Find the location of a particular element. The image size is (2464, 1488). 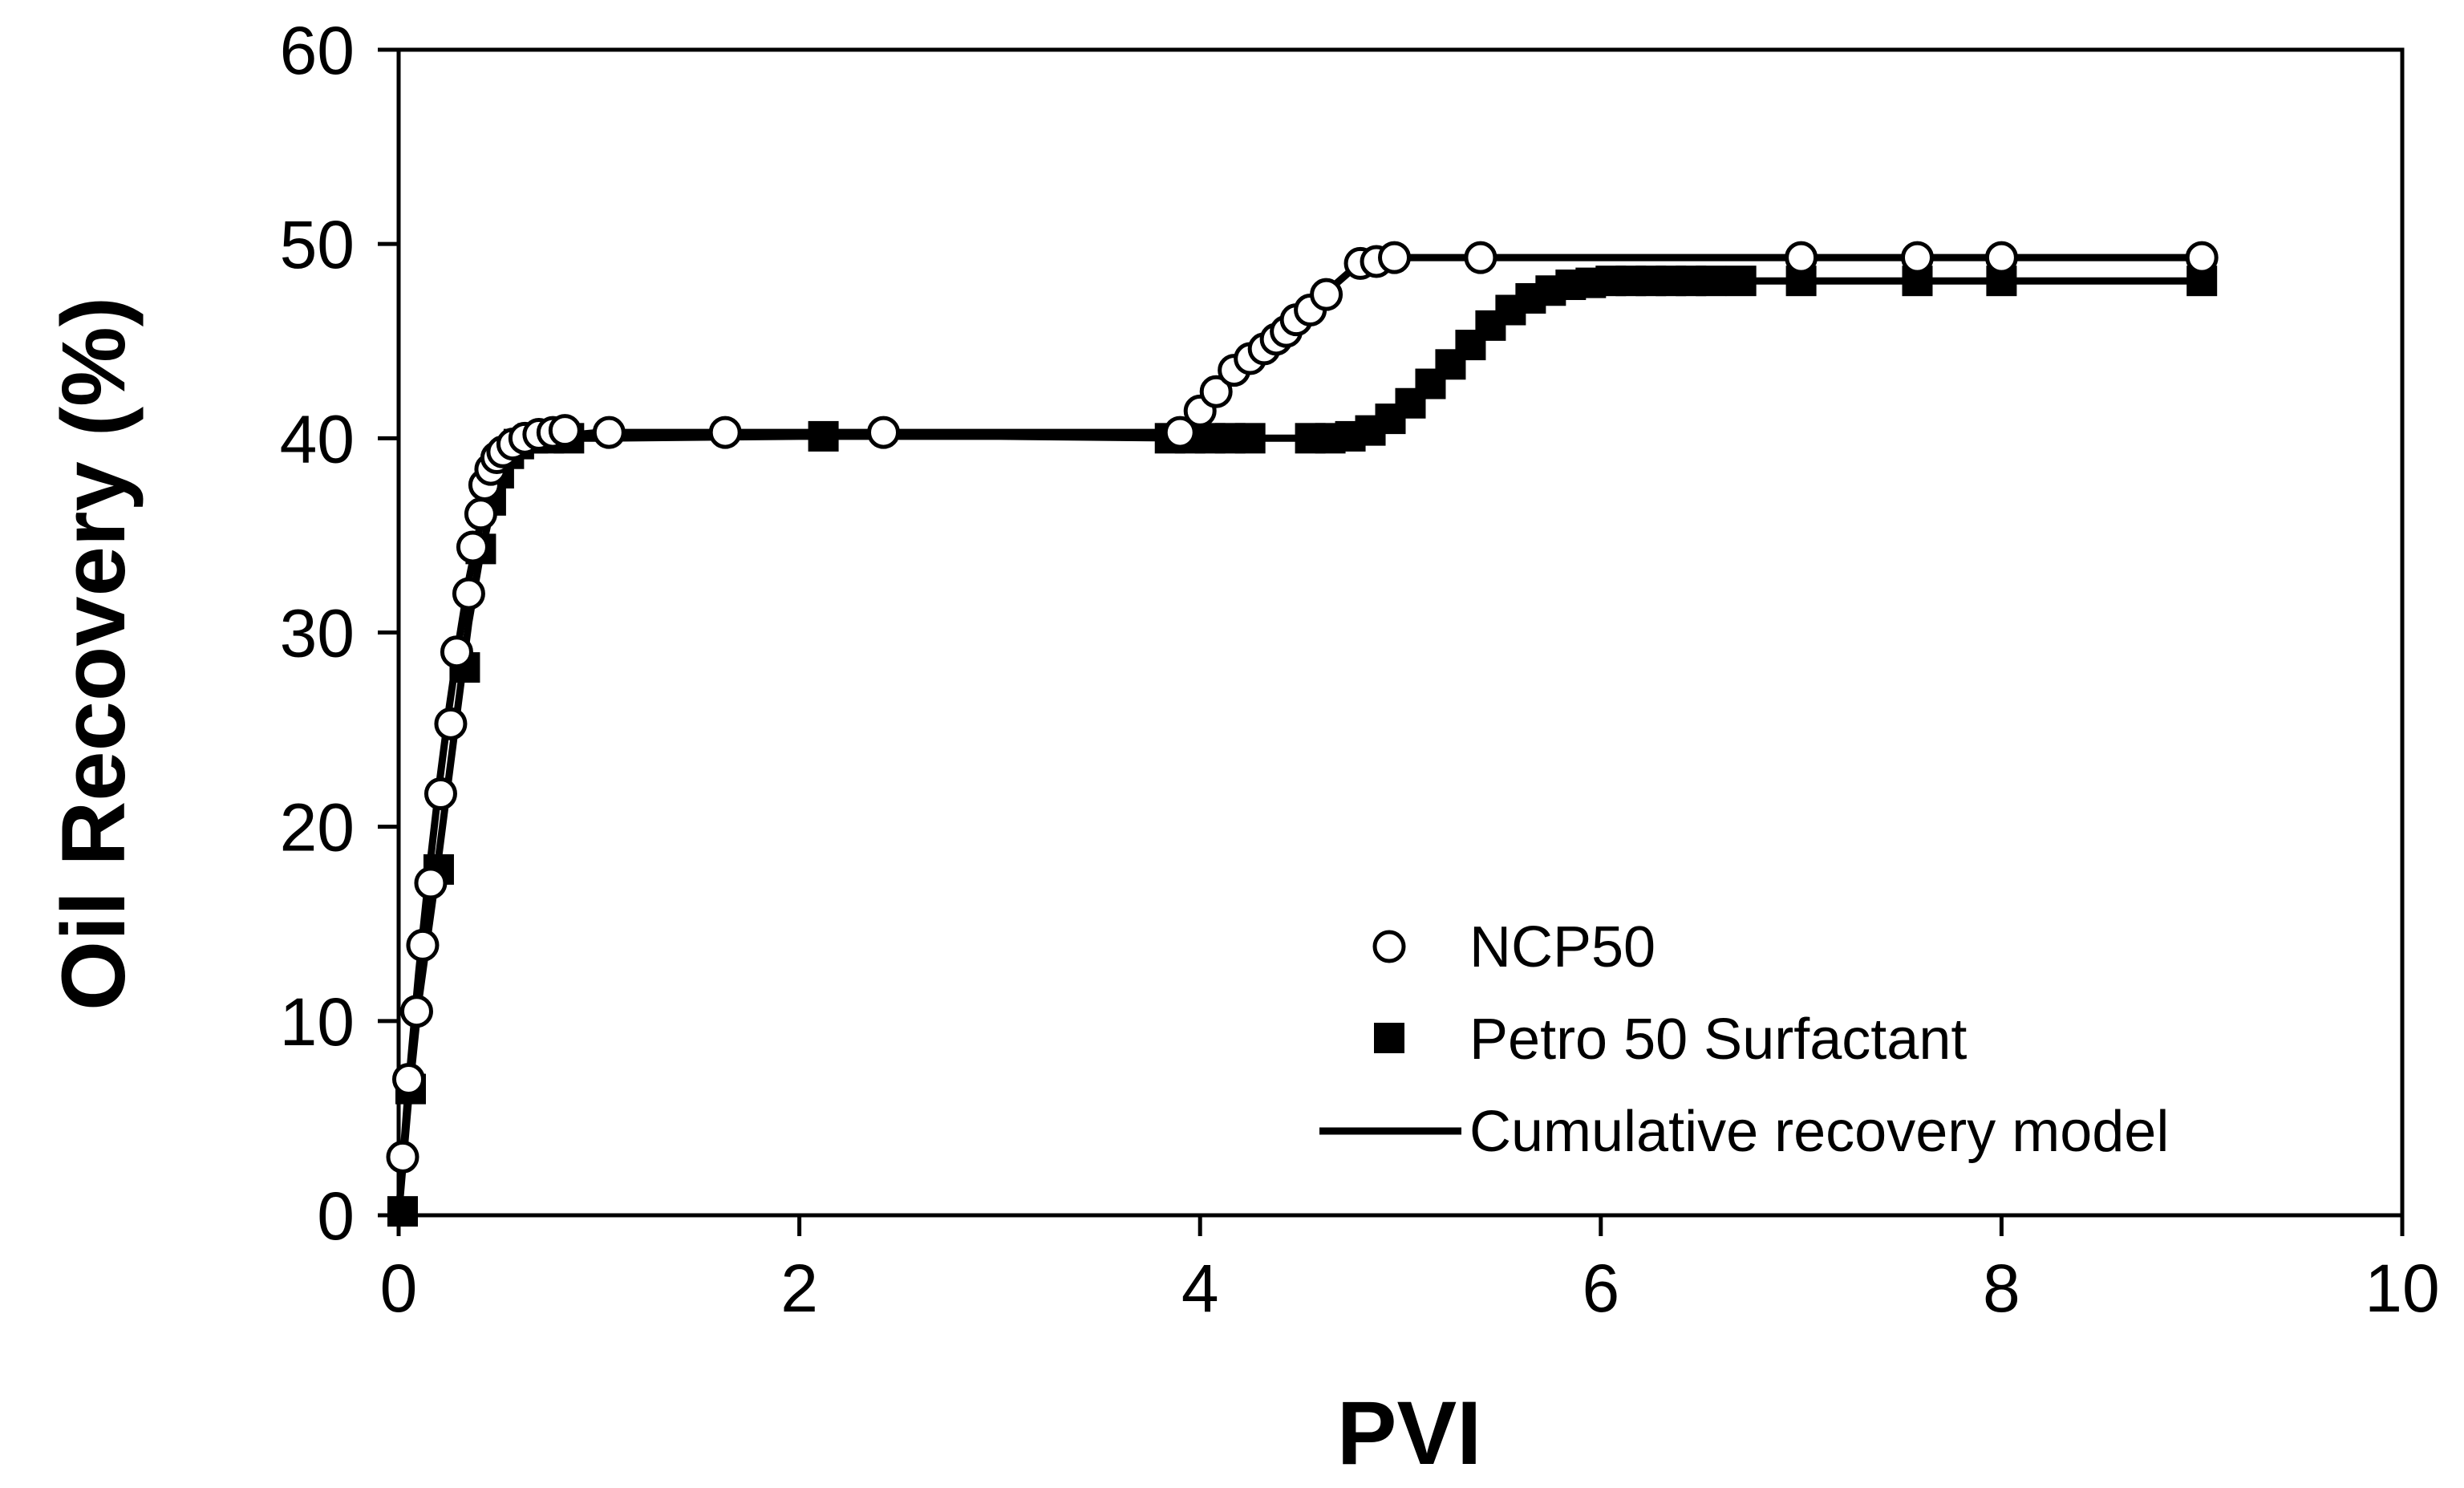

x-axis-title: PVI is located at coordinates (1409, 1433).